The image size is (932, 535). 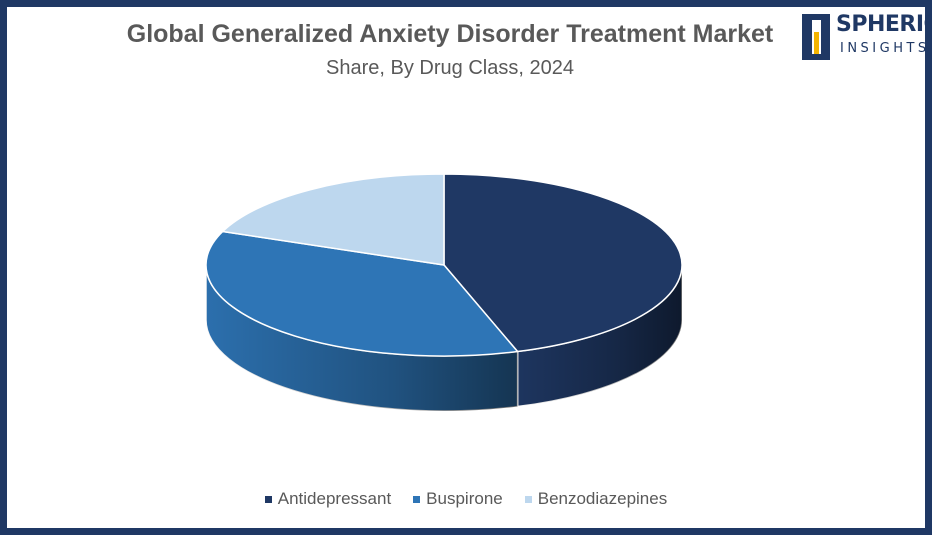 I want to click on legend-item-buspirone: Buspirone, so click(x=458, y=499).